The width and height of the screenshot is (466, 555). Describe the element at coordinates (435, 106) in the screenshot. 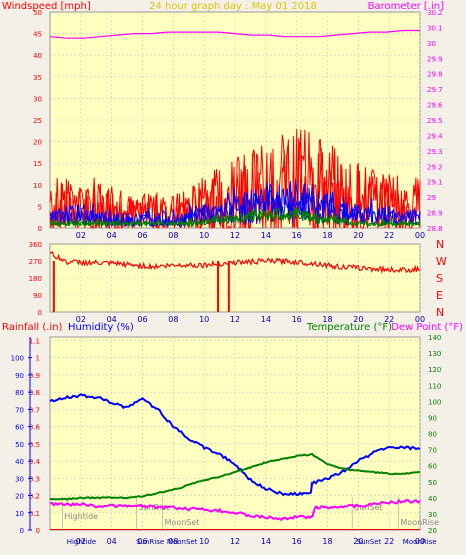

I see `barometer-tick-label: 29.6` at that location.